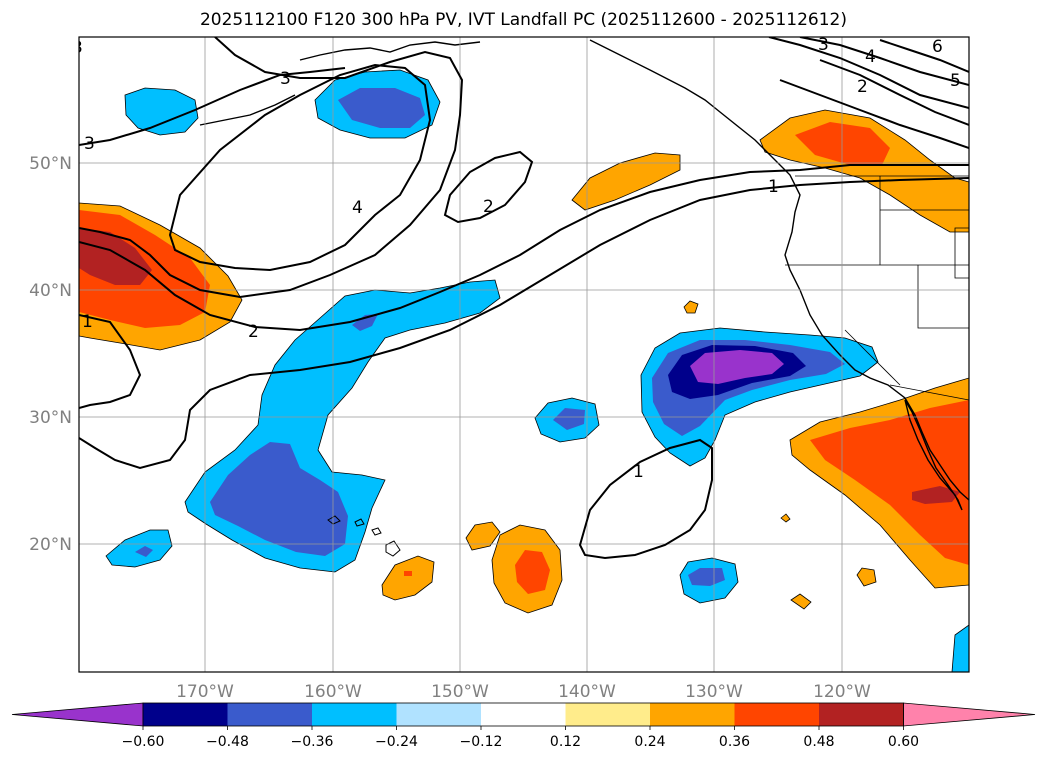 This screenshot has width=1047, height=765. I want to click on lat-label: 20°N, so click(50, 545).